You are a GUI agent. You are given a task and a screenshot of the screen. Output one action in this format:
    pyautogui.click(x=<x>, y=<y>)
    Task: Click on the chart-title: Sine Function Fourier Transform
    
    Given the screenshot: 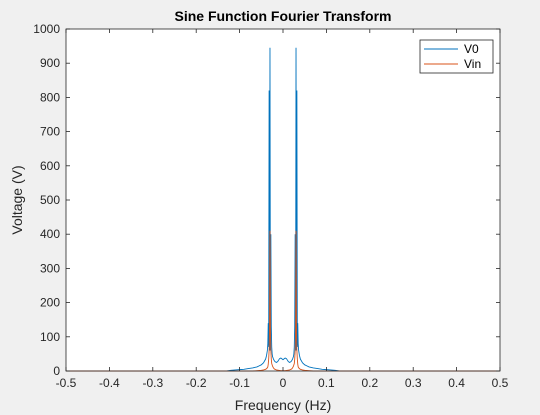 What is the action you would take?
    pyautogui.click(x=282, y=16)
    